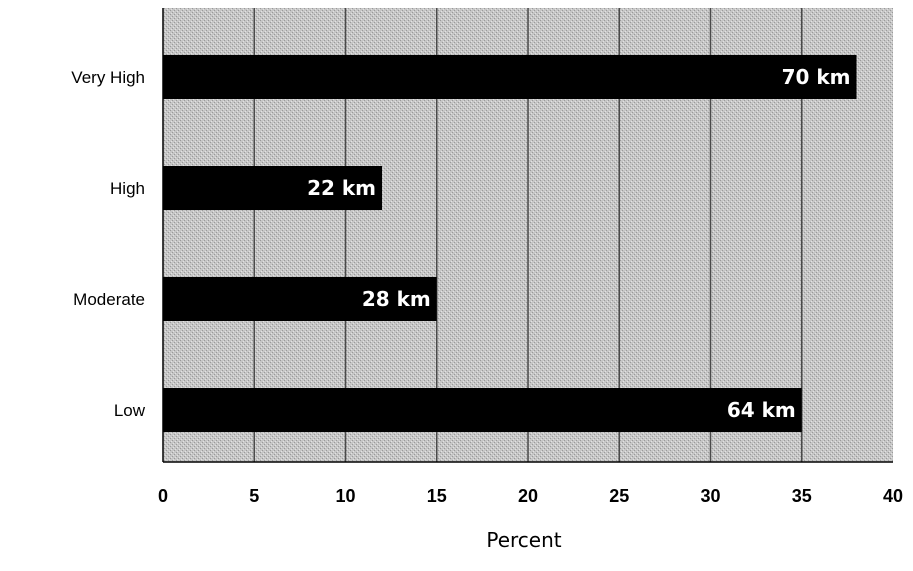  Describe the element at coordinates (802, 496) in the screenshot. I see `x-tick-label: 35` at that location.